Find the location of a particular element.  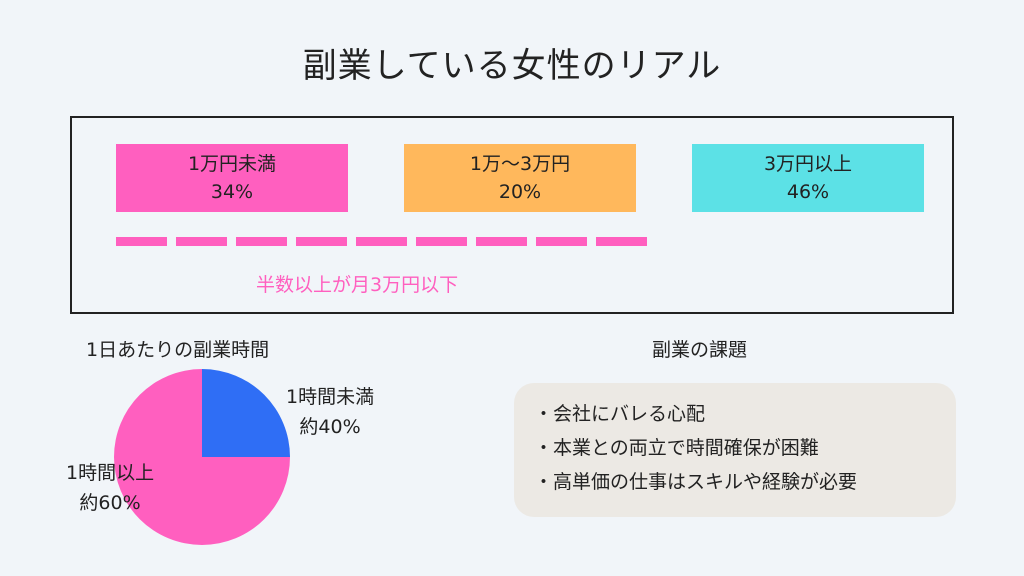

bracket-value: 46% is located at coordinates (808, 192).